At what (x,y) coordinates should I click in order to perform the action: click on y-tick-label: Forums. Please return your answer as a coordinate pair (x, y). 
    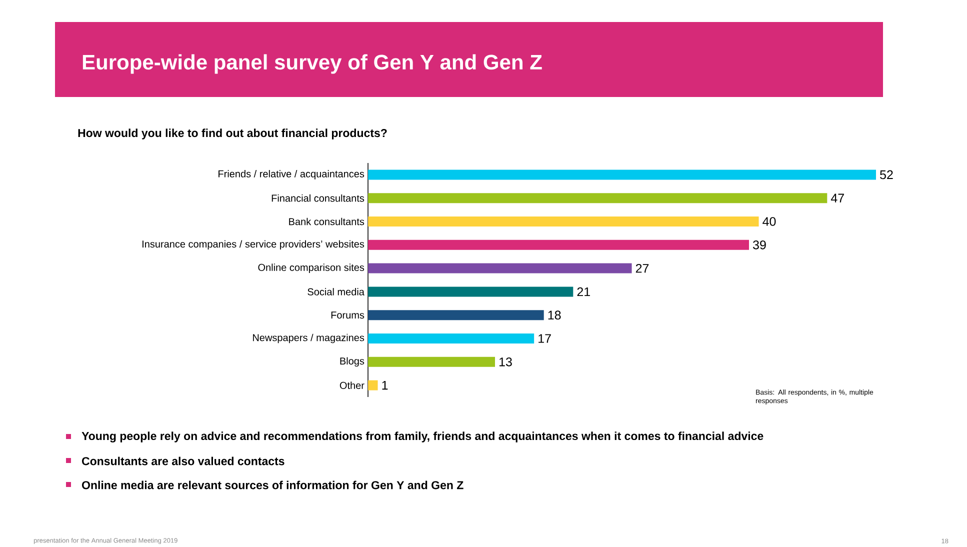
    Looking at the image, I should click on (347, 314).